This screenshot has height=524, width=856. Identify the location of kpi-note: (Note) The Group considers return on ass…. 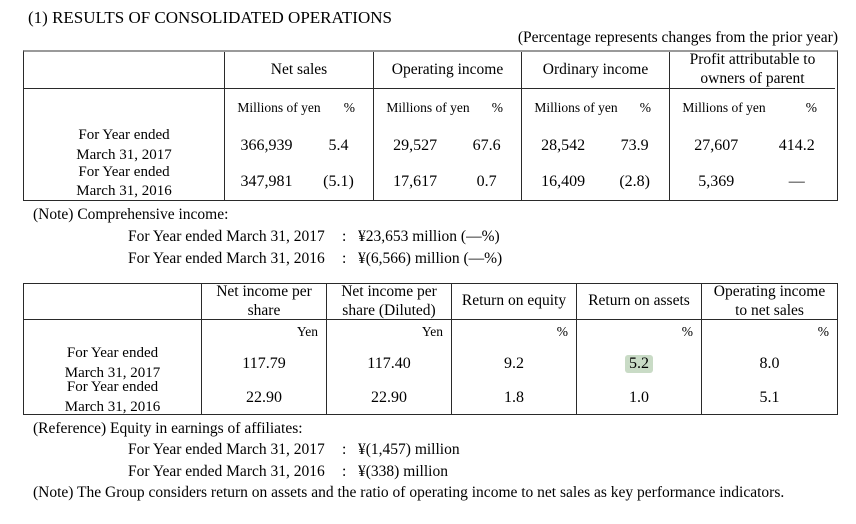
(409, 492).